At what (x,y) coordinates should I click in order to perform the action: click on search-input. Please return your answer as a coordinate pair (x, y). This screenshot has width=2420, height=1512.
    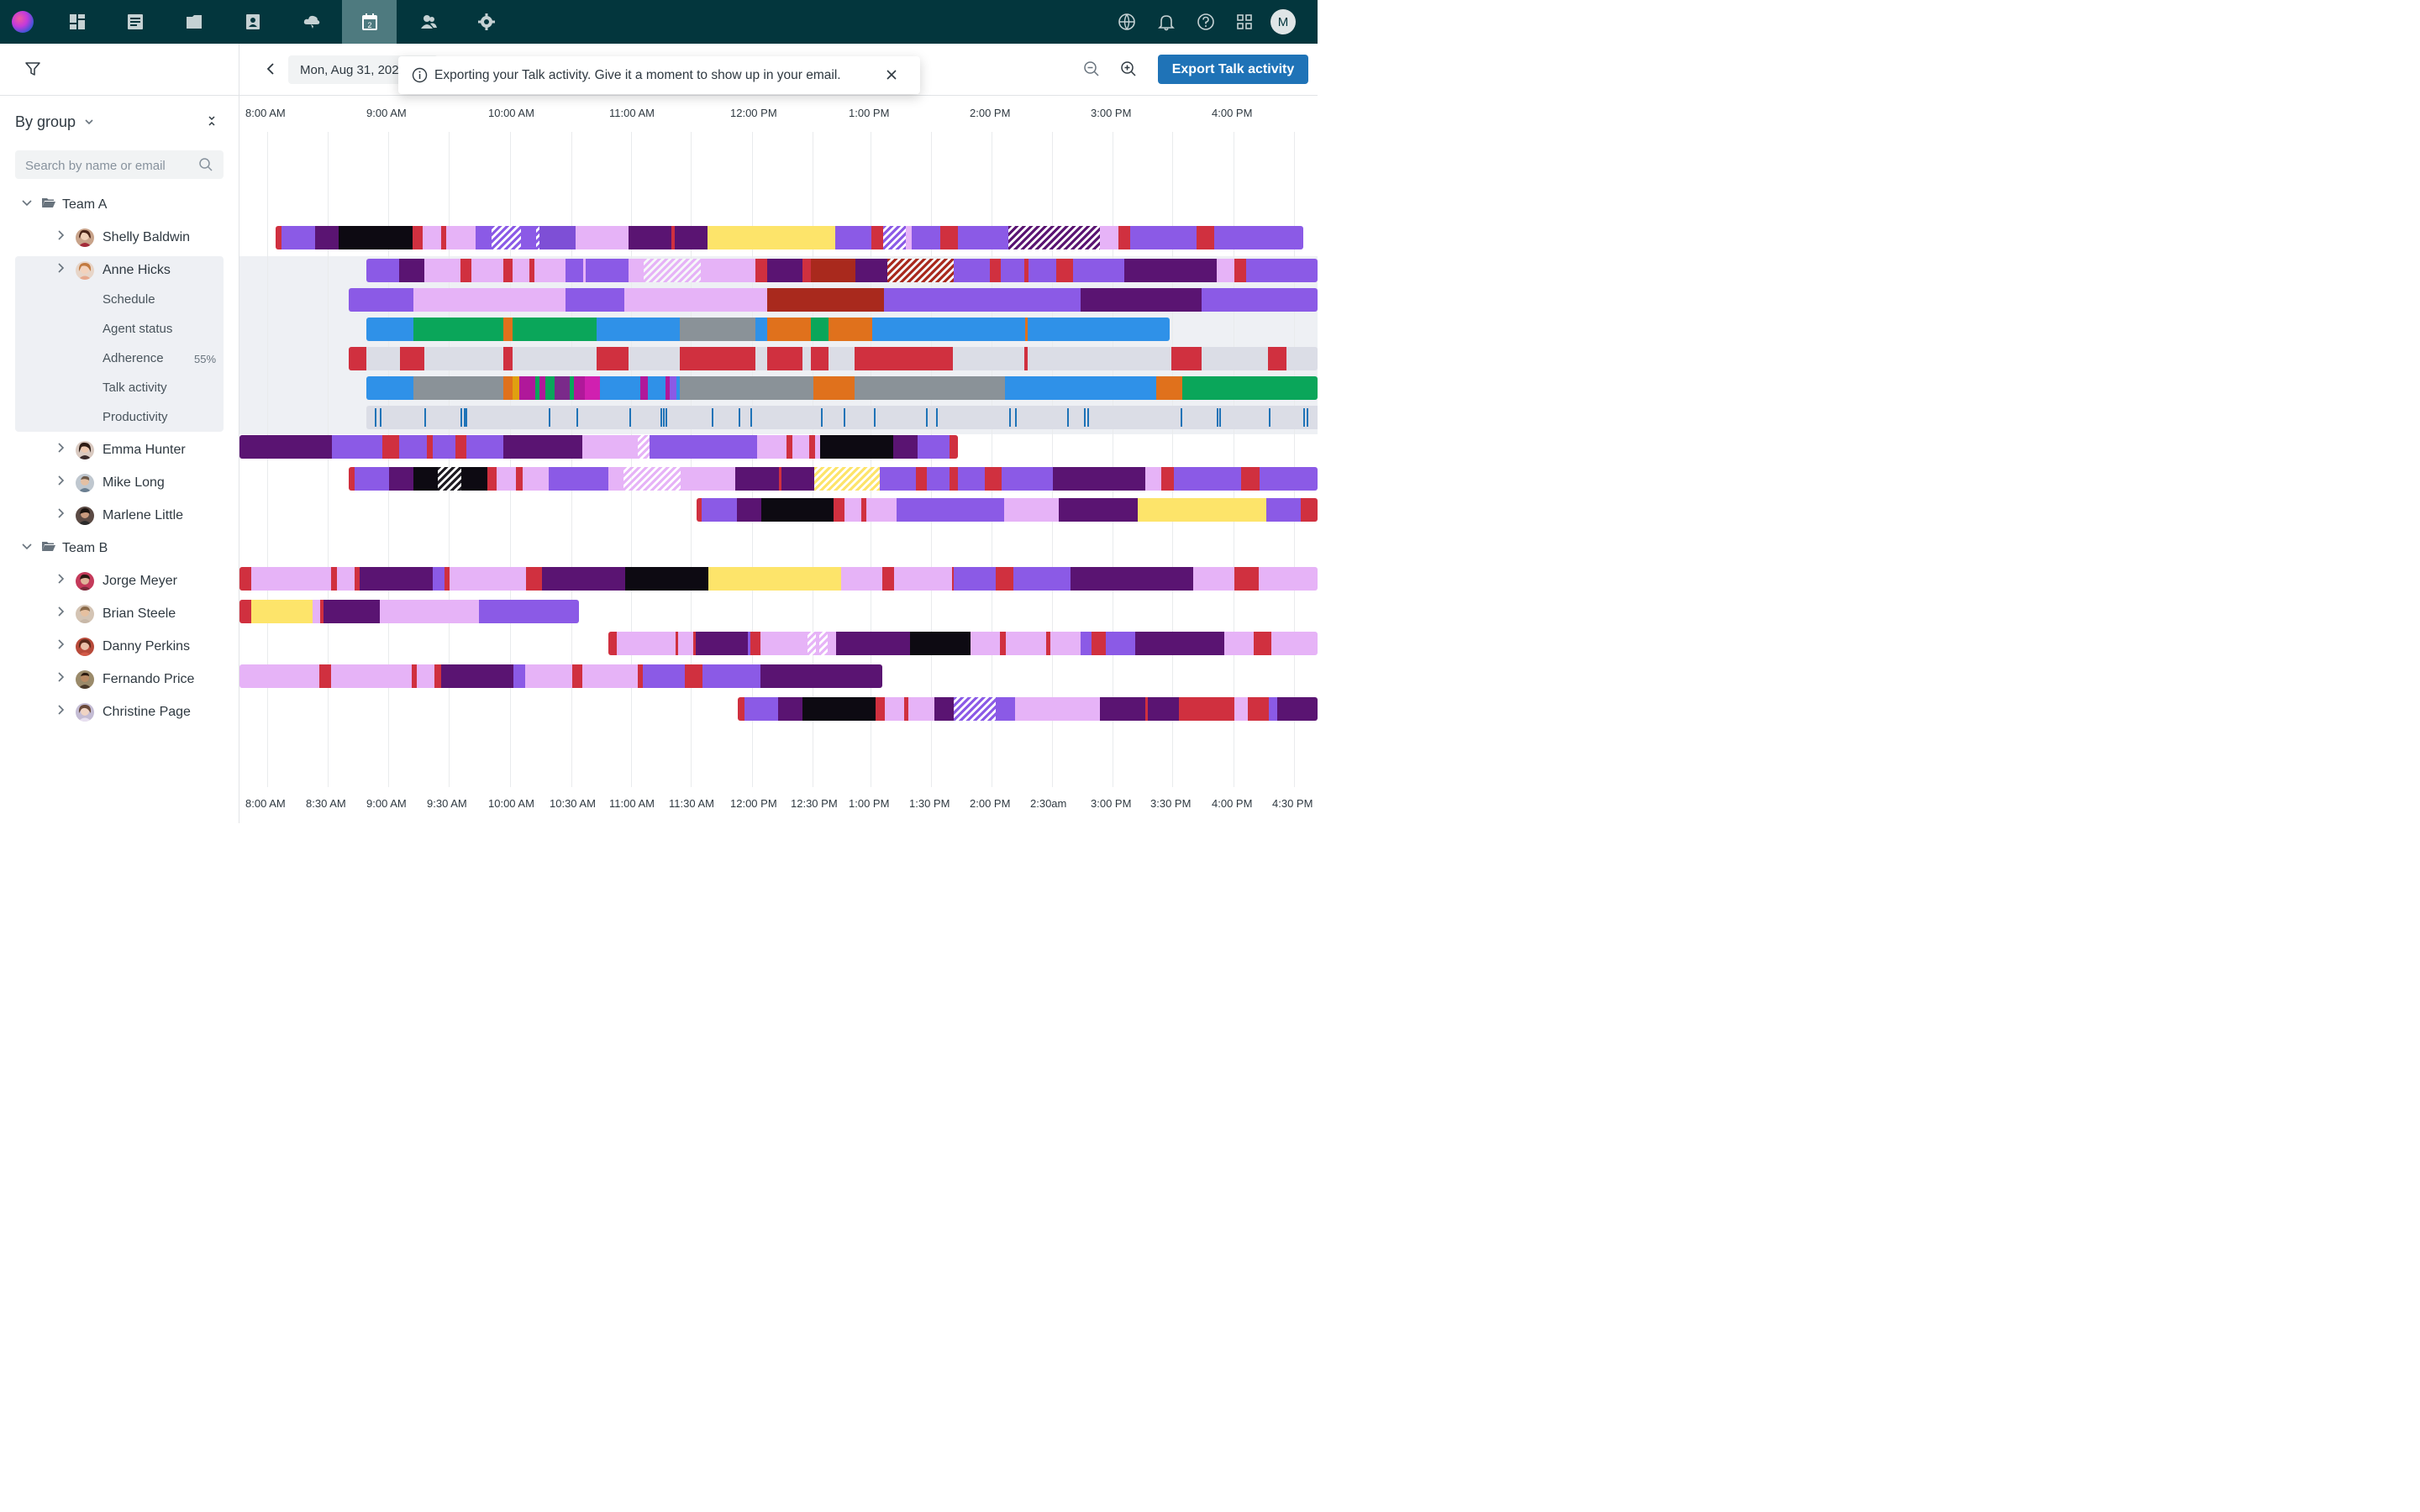
    Looking at the image, I should click on (105, 165).